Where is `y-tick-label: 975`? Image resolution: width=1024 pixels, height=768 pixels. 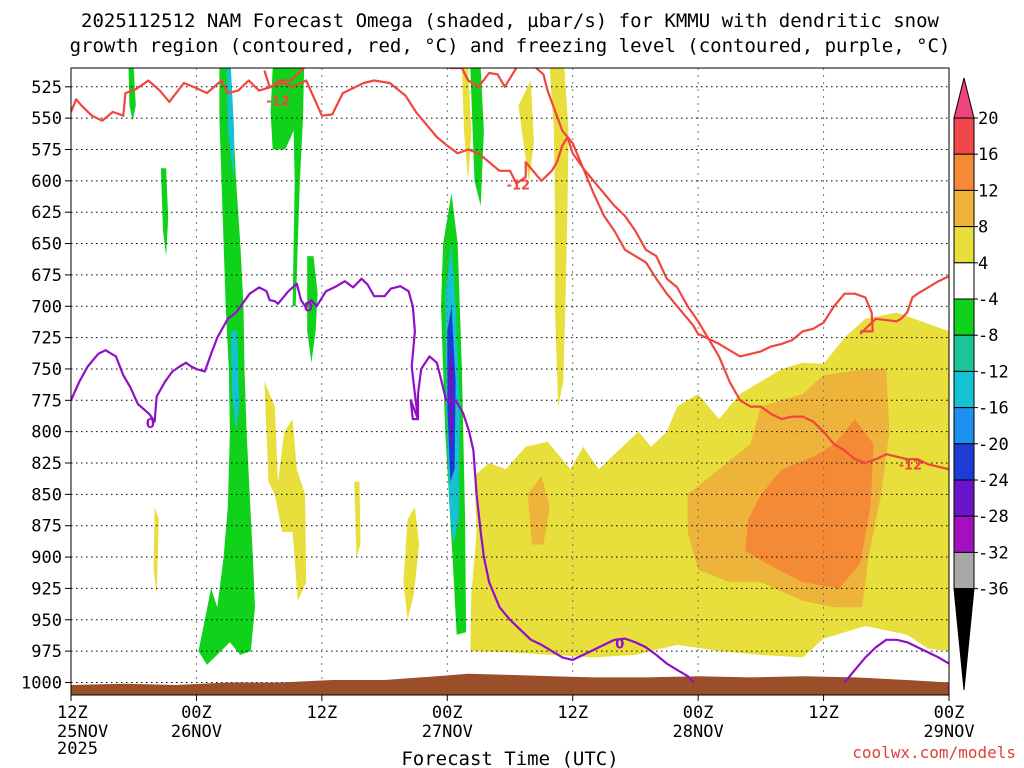
y-tick-label: 975 is located at coordinates (46, 652).